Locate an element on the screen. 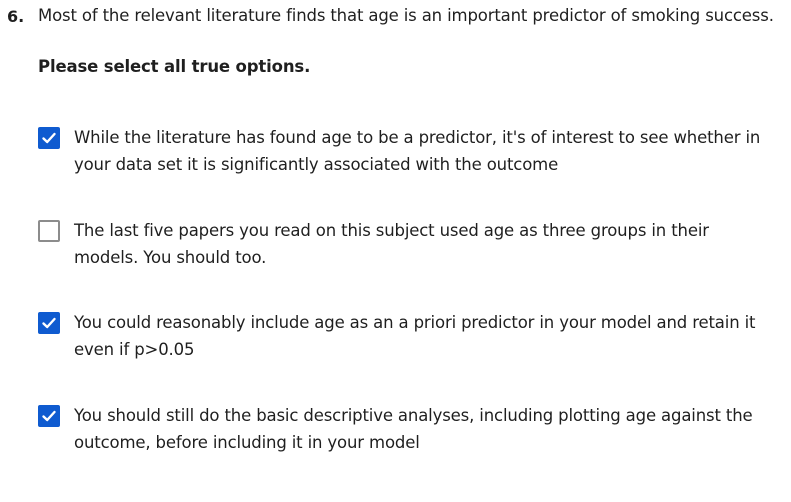  option-2-checkbox is located at coordinates (49, 231).